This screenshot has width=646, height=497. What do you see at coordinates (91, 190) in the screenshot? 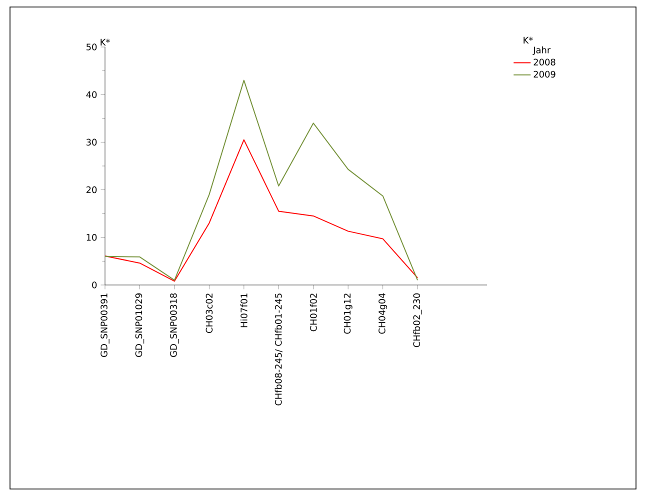
I see `y-tick-label: 20` at bounding box center [91, 190].